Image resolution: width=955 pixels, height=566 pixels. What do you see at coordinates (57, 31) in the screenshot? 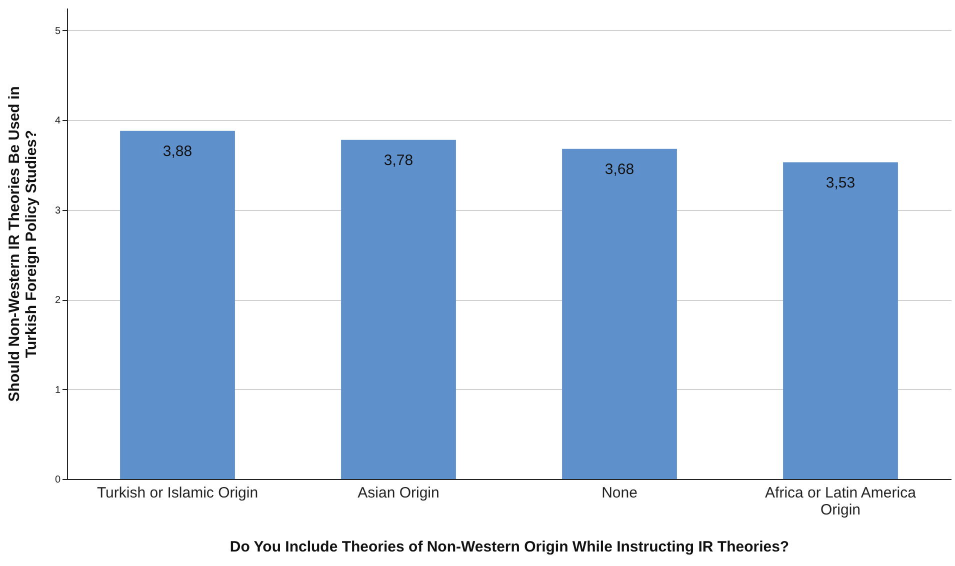
I see `y-tick-label: 5` at bounding box center [57, 31].